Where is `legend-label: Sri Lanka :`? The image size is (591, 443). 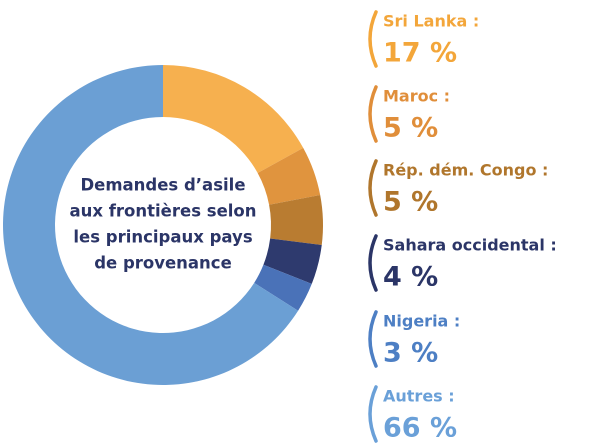
legend-label: Sri Lanka : is located at coordinates (431, 21).